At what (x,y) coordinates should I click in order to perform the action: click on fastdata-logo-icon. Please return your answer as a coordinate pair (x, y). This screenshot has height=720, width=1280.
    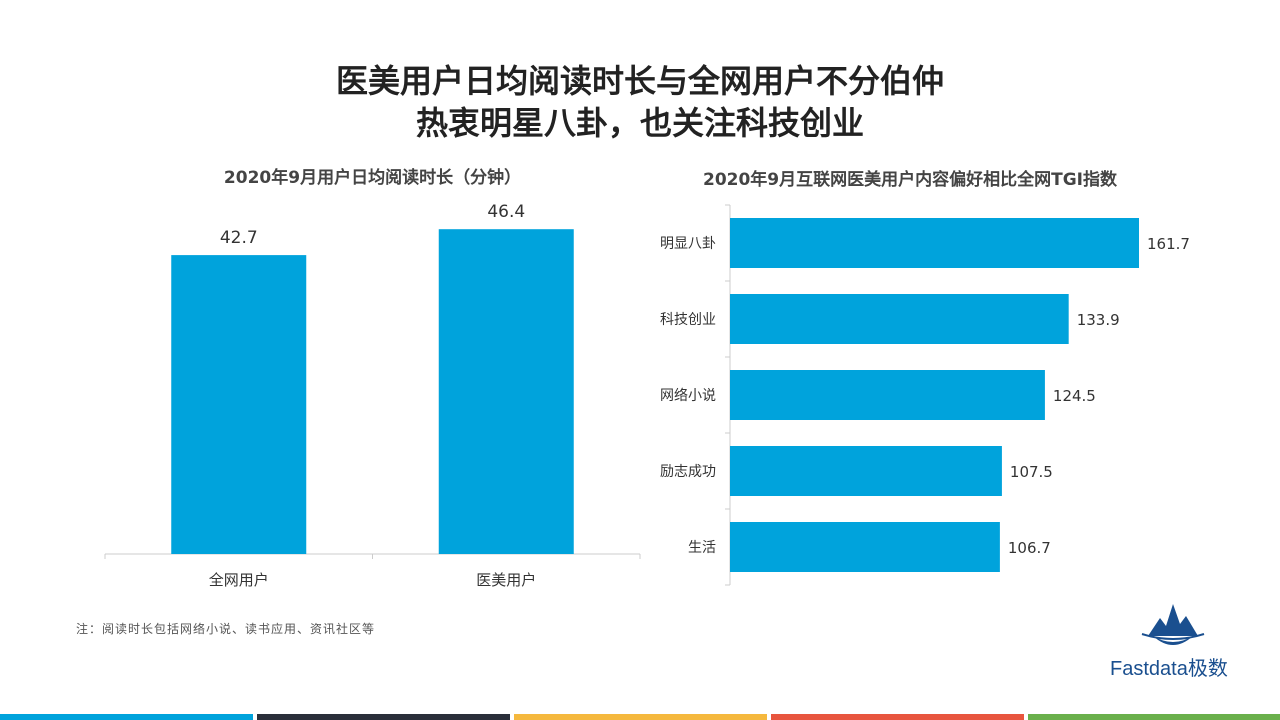
    Looking at the image, I should click on (1173, 624).